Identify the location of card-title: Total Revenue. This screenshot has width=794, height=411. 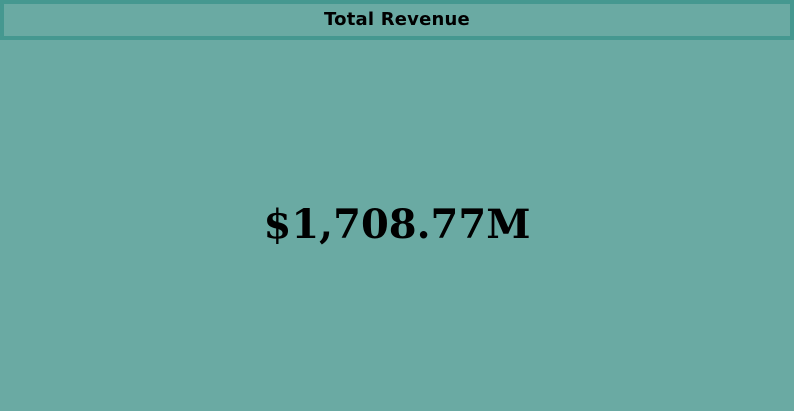
(397, 19).